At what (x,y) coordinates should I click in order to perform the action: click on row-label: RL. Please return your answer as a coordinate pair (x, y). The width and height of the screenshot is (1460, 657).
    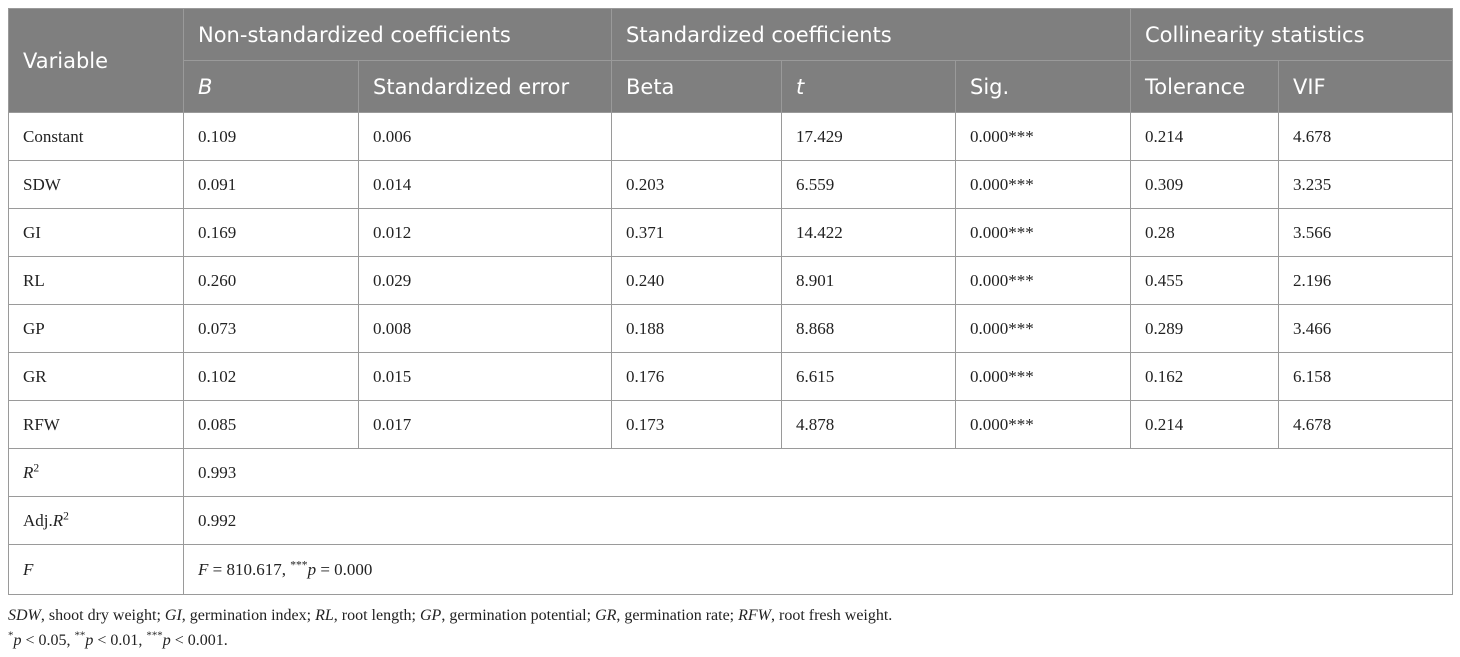
    Looking at the image, I should click on (96, 280).